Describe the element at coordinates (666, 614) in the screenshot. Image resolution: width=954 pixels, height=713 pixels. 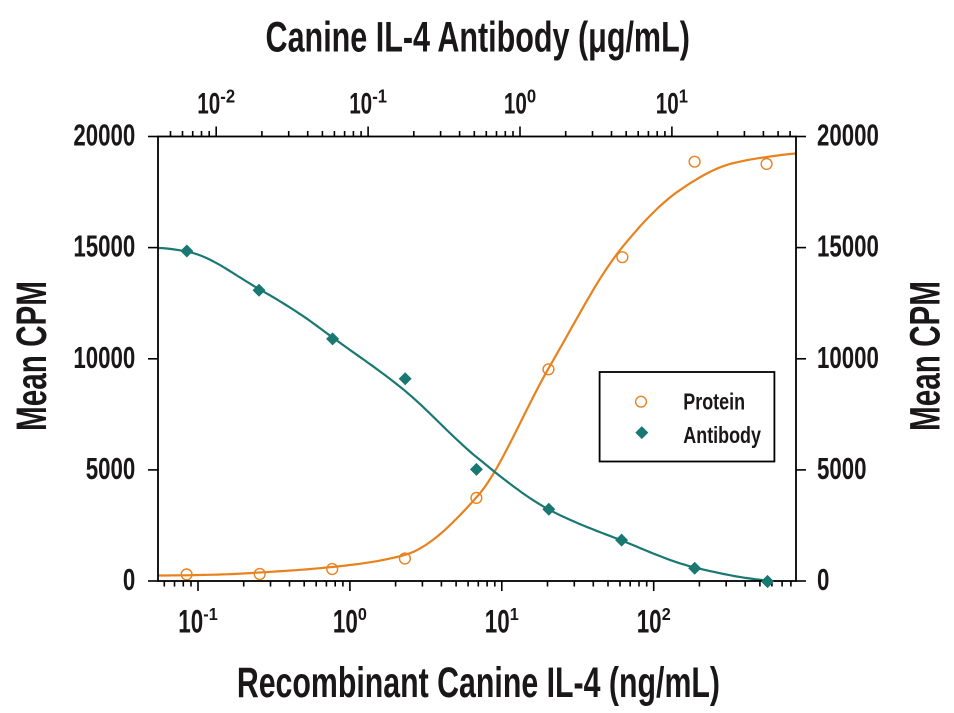
I see `svg-text: 2` at that location.